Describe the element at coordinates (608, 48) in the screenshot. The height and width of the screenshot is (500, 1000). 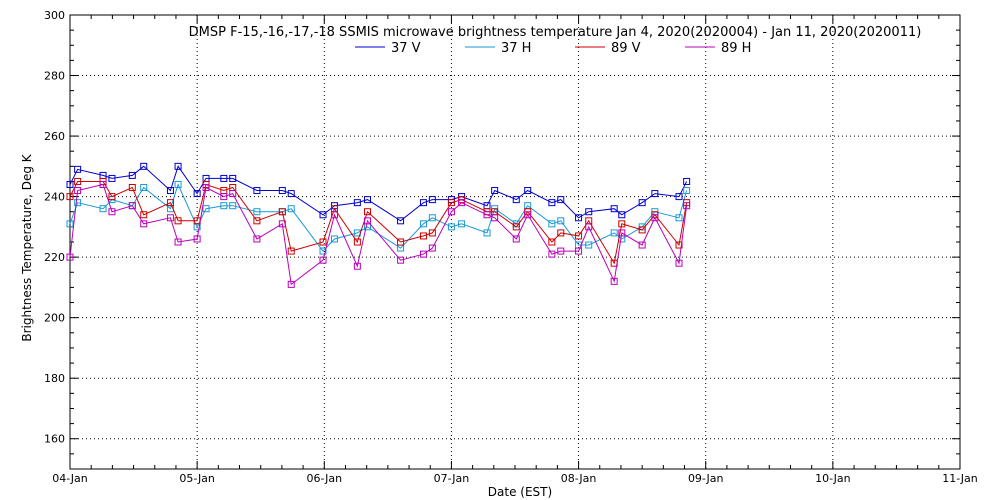
I see `legend-item-89-v: 89 V` at that location.